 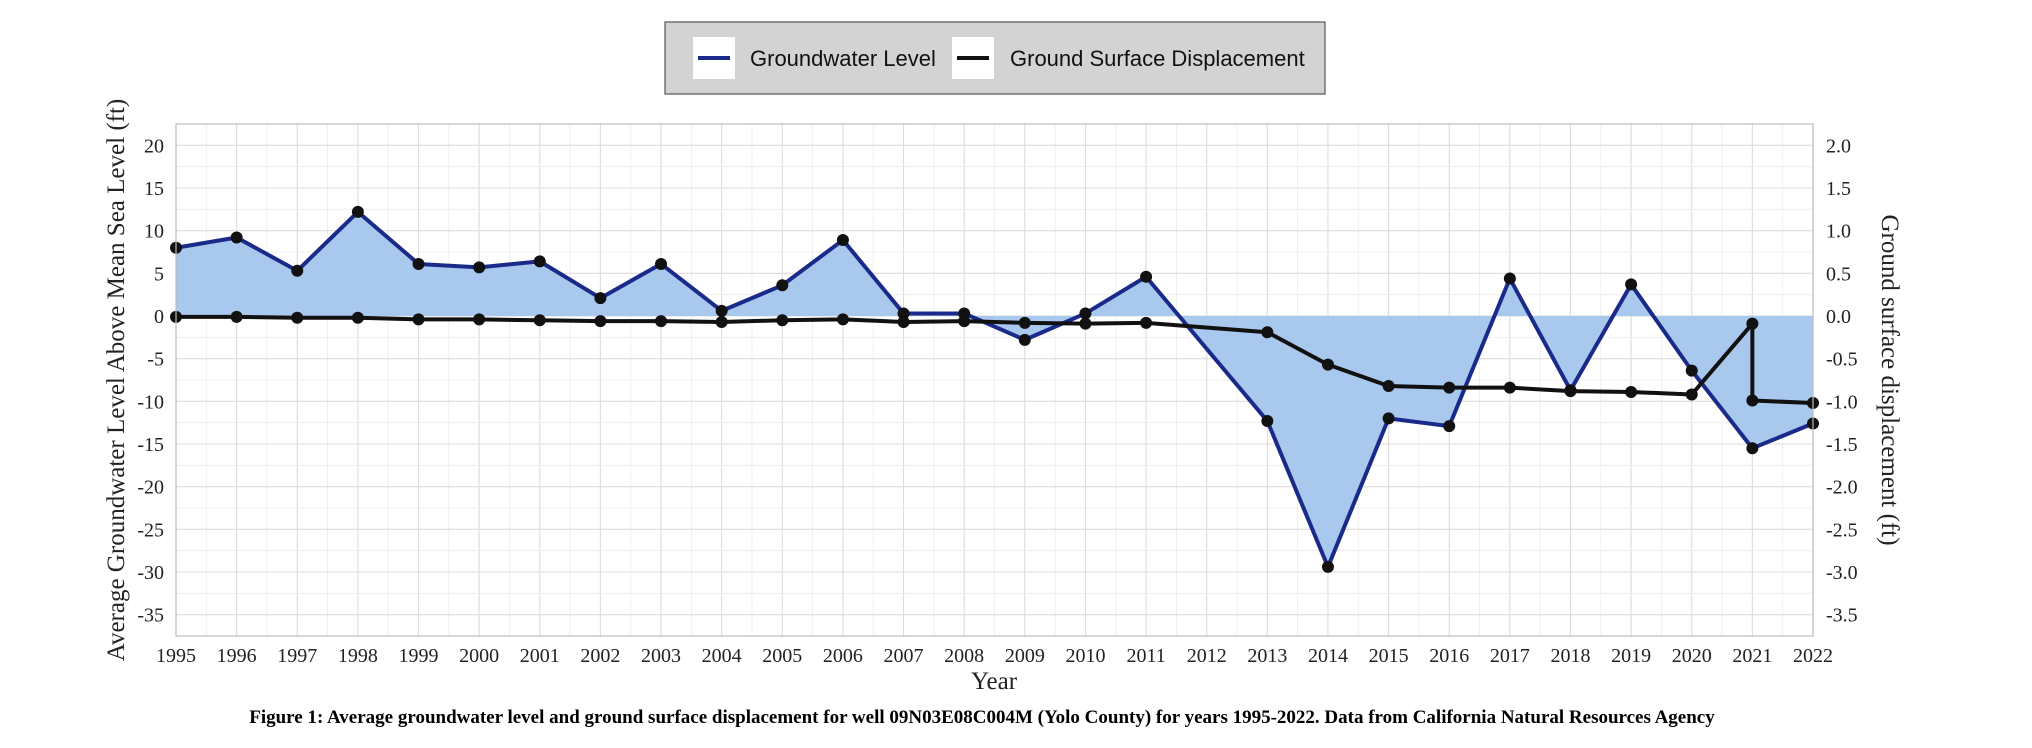 I want to click on x-tick-label: 2006, so click(x=843, y=656).